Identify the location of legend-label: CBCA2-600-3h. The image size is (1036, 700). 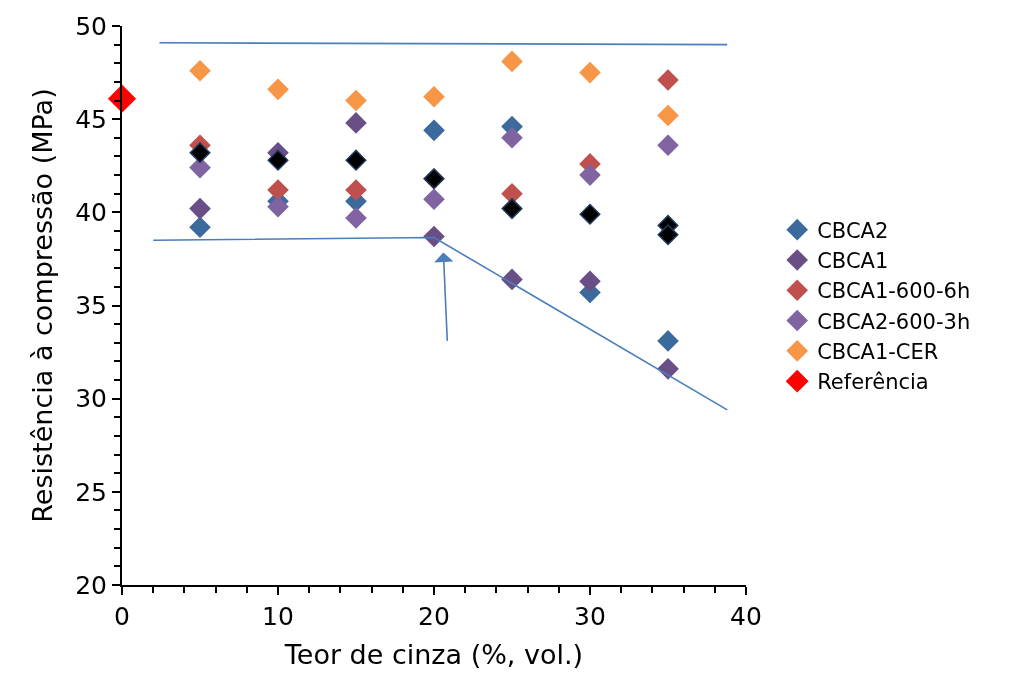
(894, 321).